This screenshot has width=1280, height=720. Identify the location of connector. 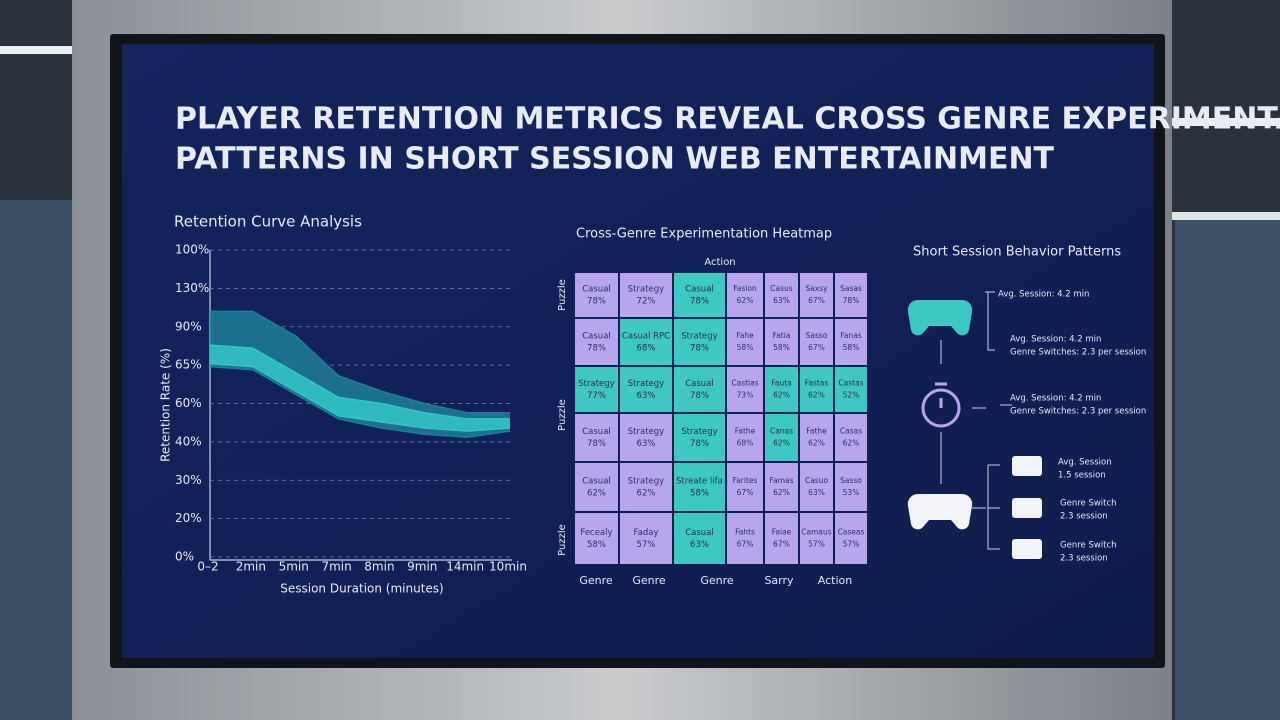
(963, 424).